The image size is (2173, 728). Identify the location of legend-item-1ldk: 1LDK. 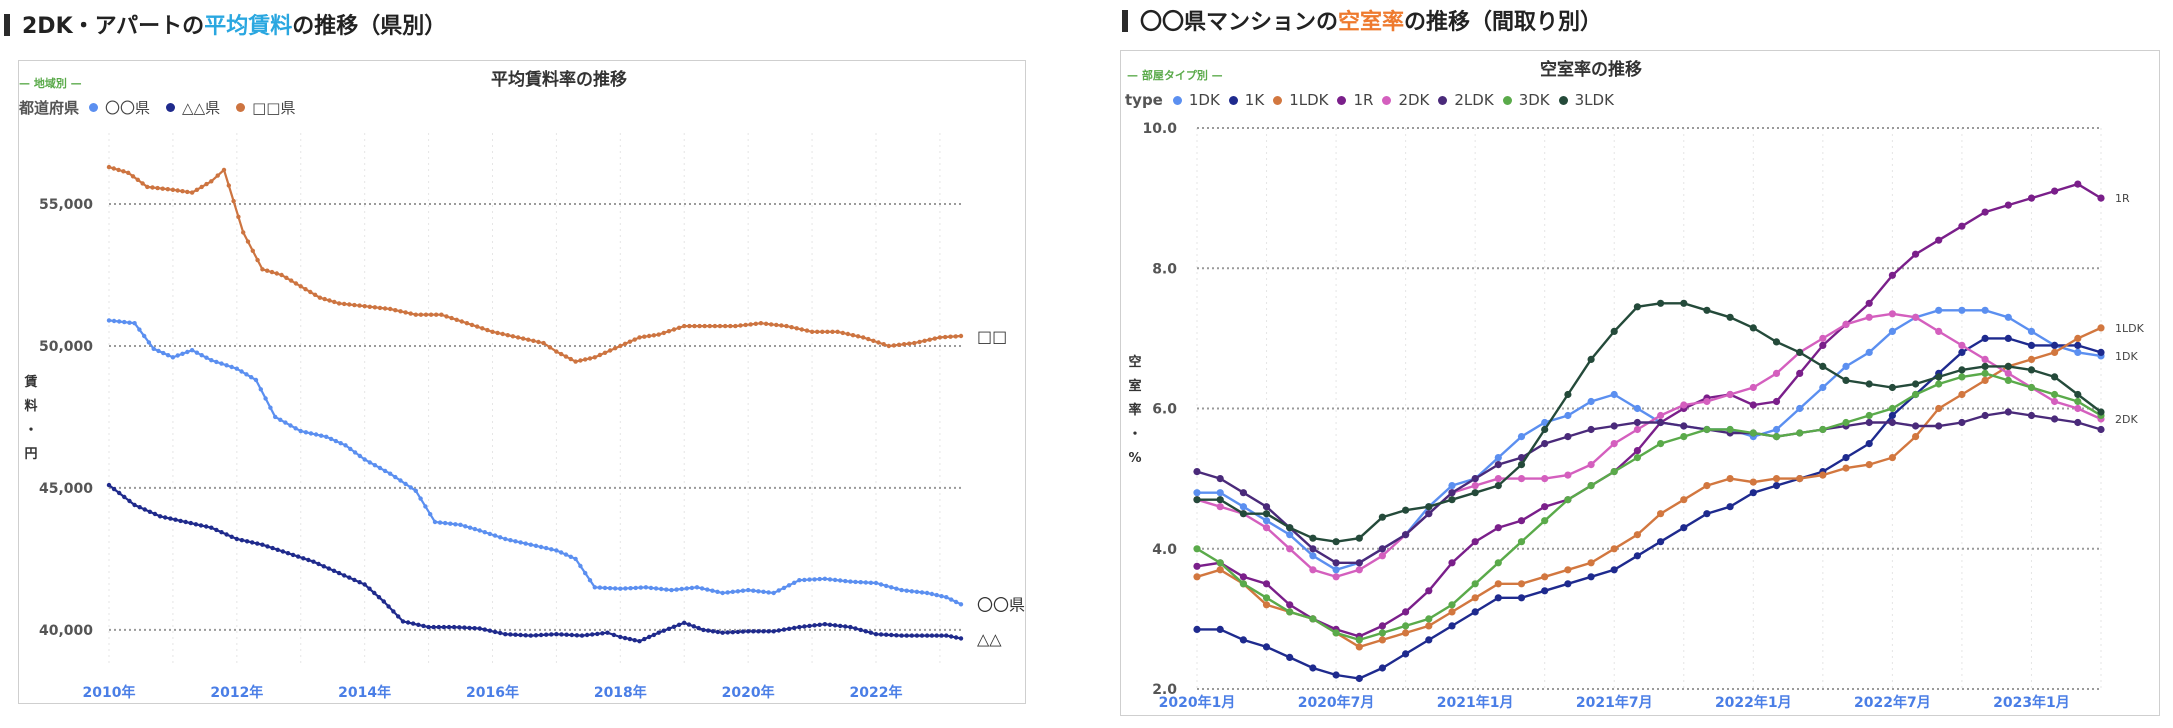
(1300, 100).